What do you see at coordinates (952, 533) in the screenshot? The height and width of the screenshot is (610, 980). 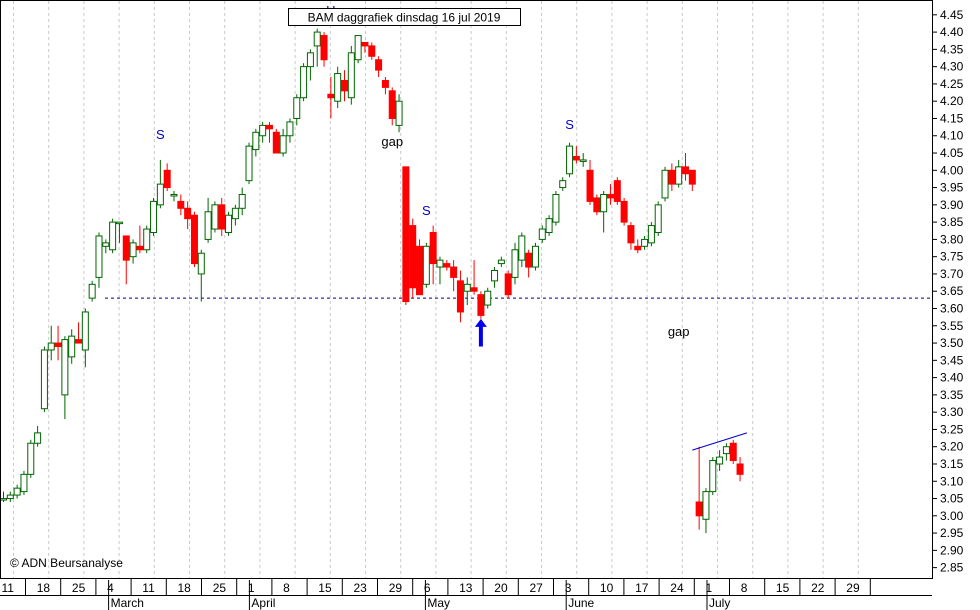 I see `y-tick-label: 2.95` at bounding box center [952, 533].